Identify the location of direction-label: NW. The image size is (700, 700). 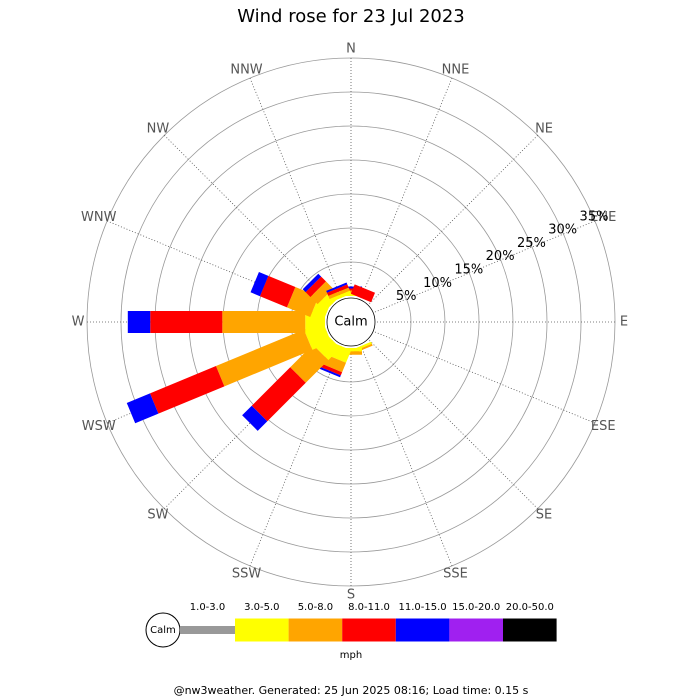
(158, 128).